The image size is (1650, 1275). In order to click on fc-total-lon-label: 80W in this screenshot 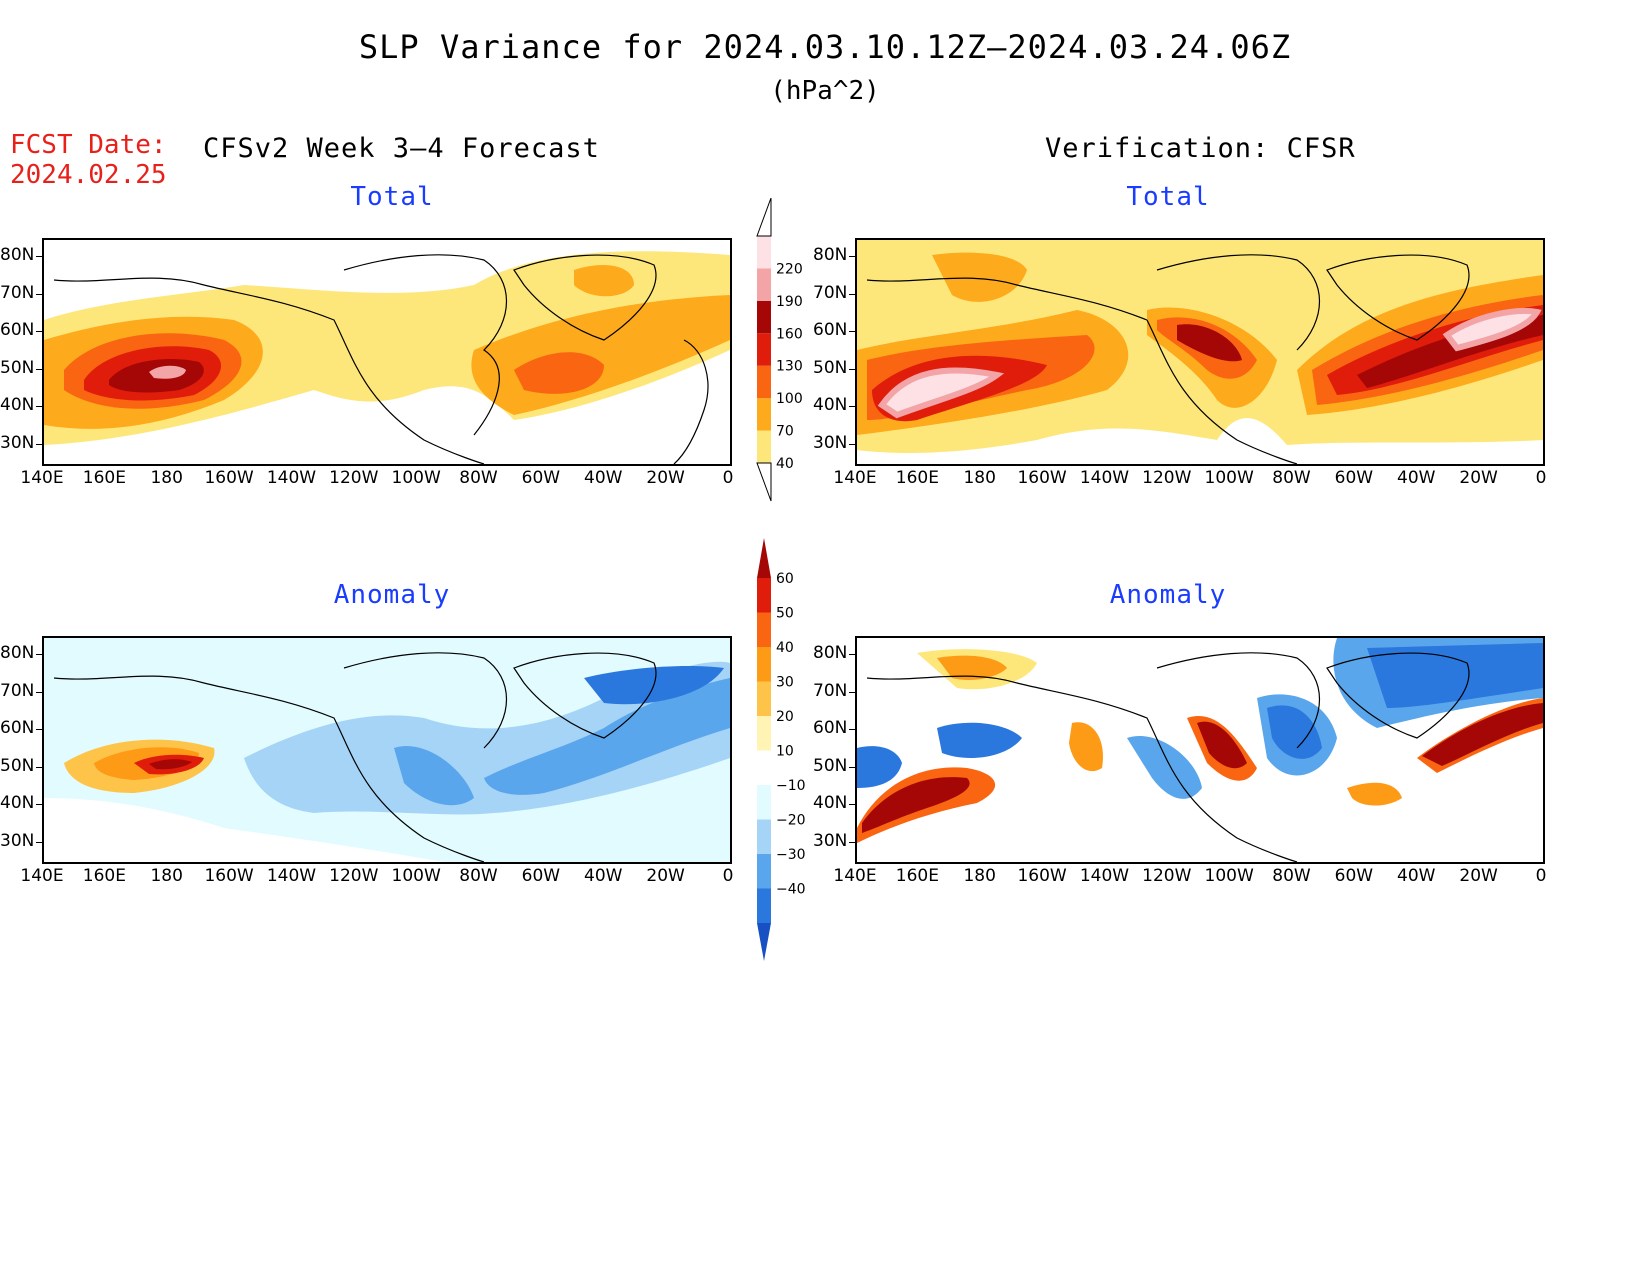, I will do `click(478, 478)`.